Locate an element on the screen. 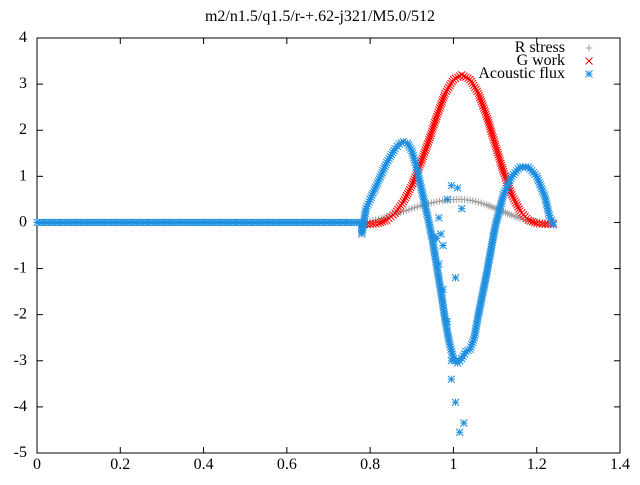  legend-label: R stress is located at coordinates (540, 47).